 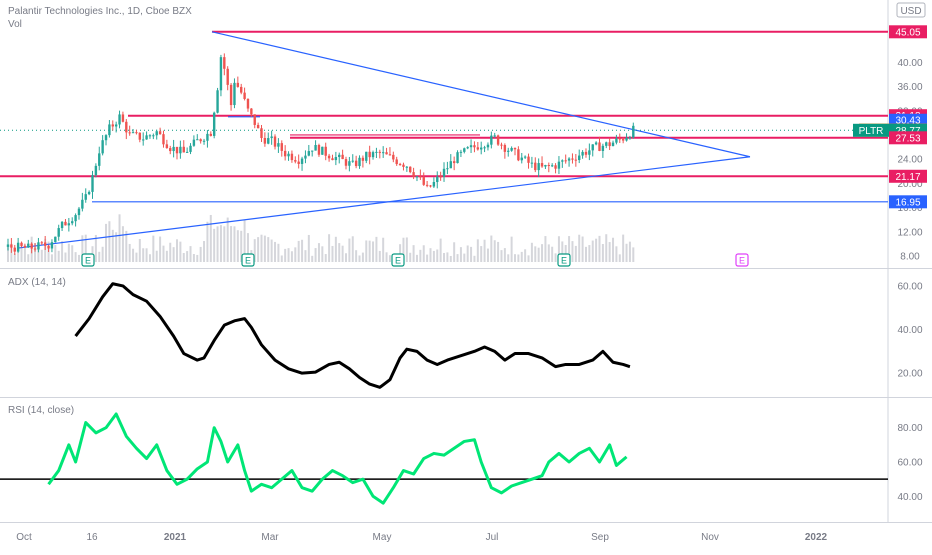 What do you see at coordinates (909, 63) in the screenshot?
I see `price-axis-tick: 40.00` at bounding box center [909, 63].